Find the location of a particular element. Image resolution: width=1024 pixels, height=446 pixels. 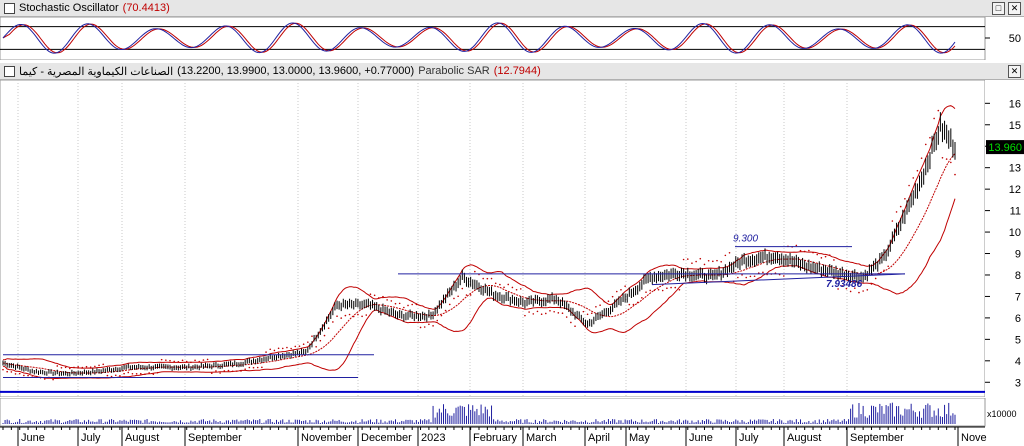

stochastic-pane: Stochastic Oscillator (70.4413) □ ✕ 50 is located at coordinates (512, 30).